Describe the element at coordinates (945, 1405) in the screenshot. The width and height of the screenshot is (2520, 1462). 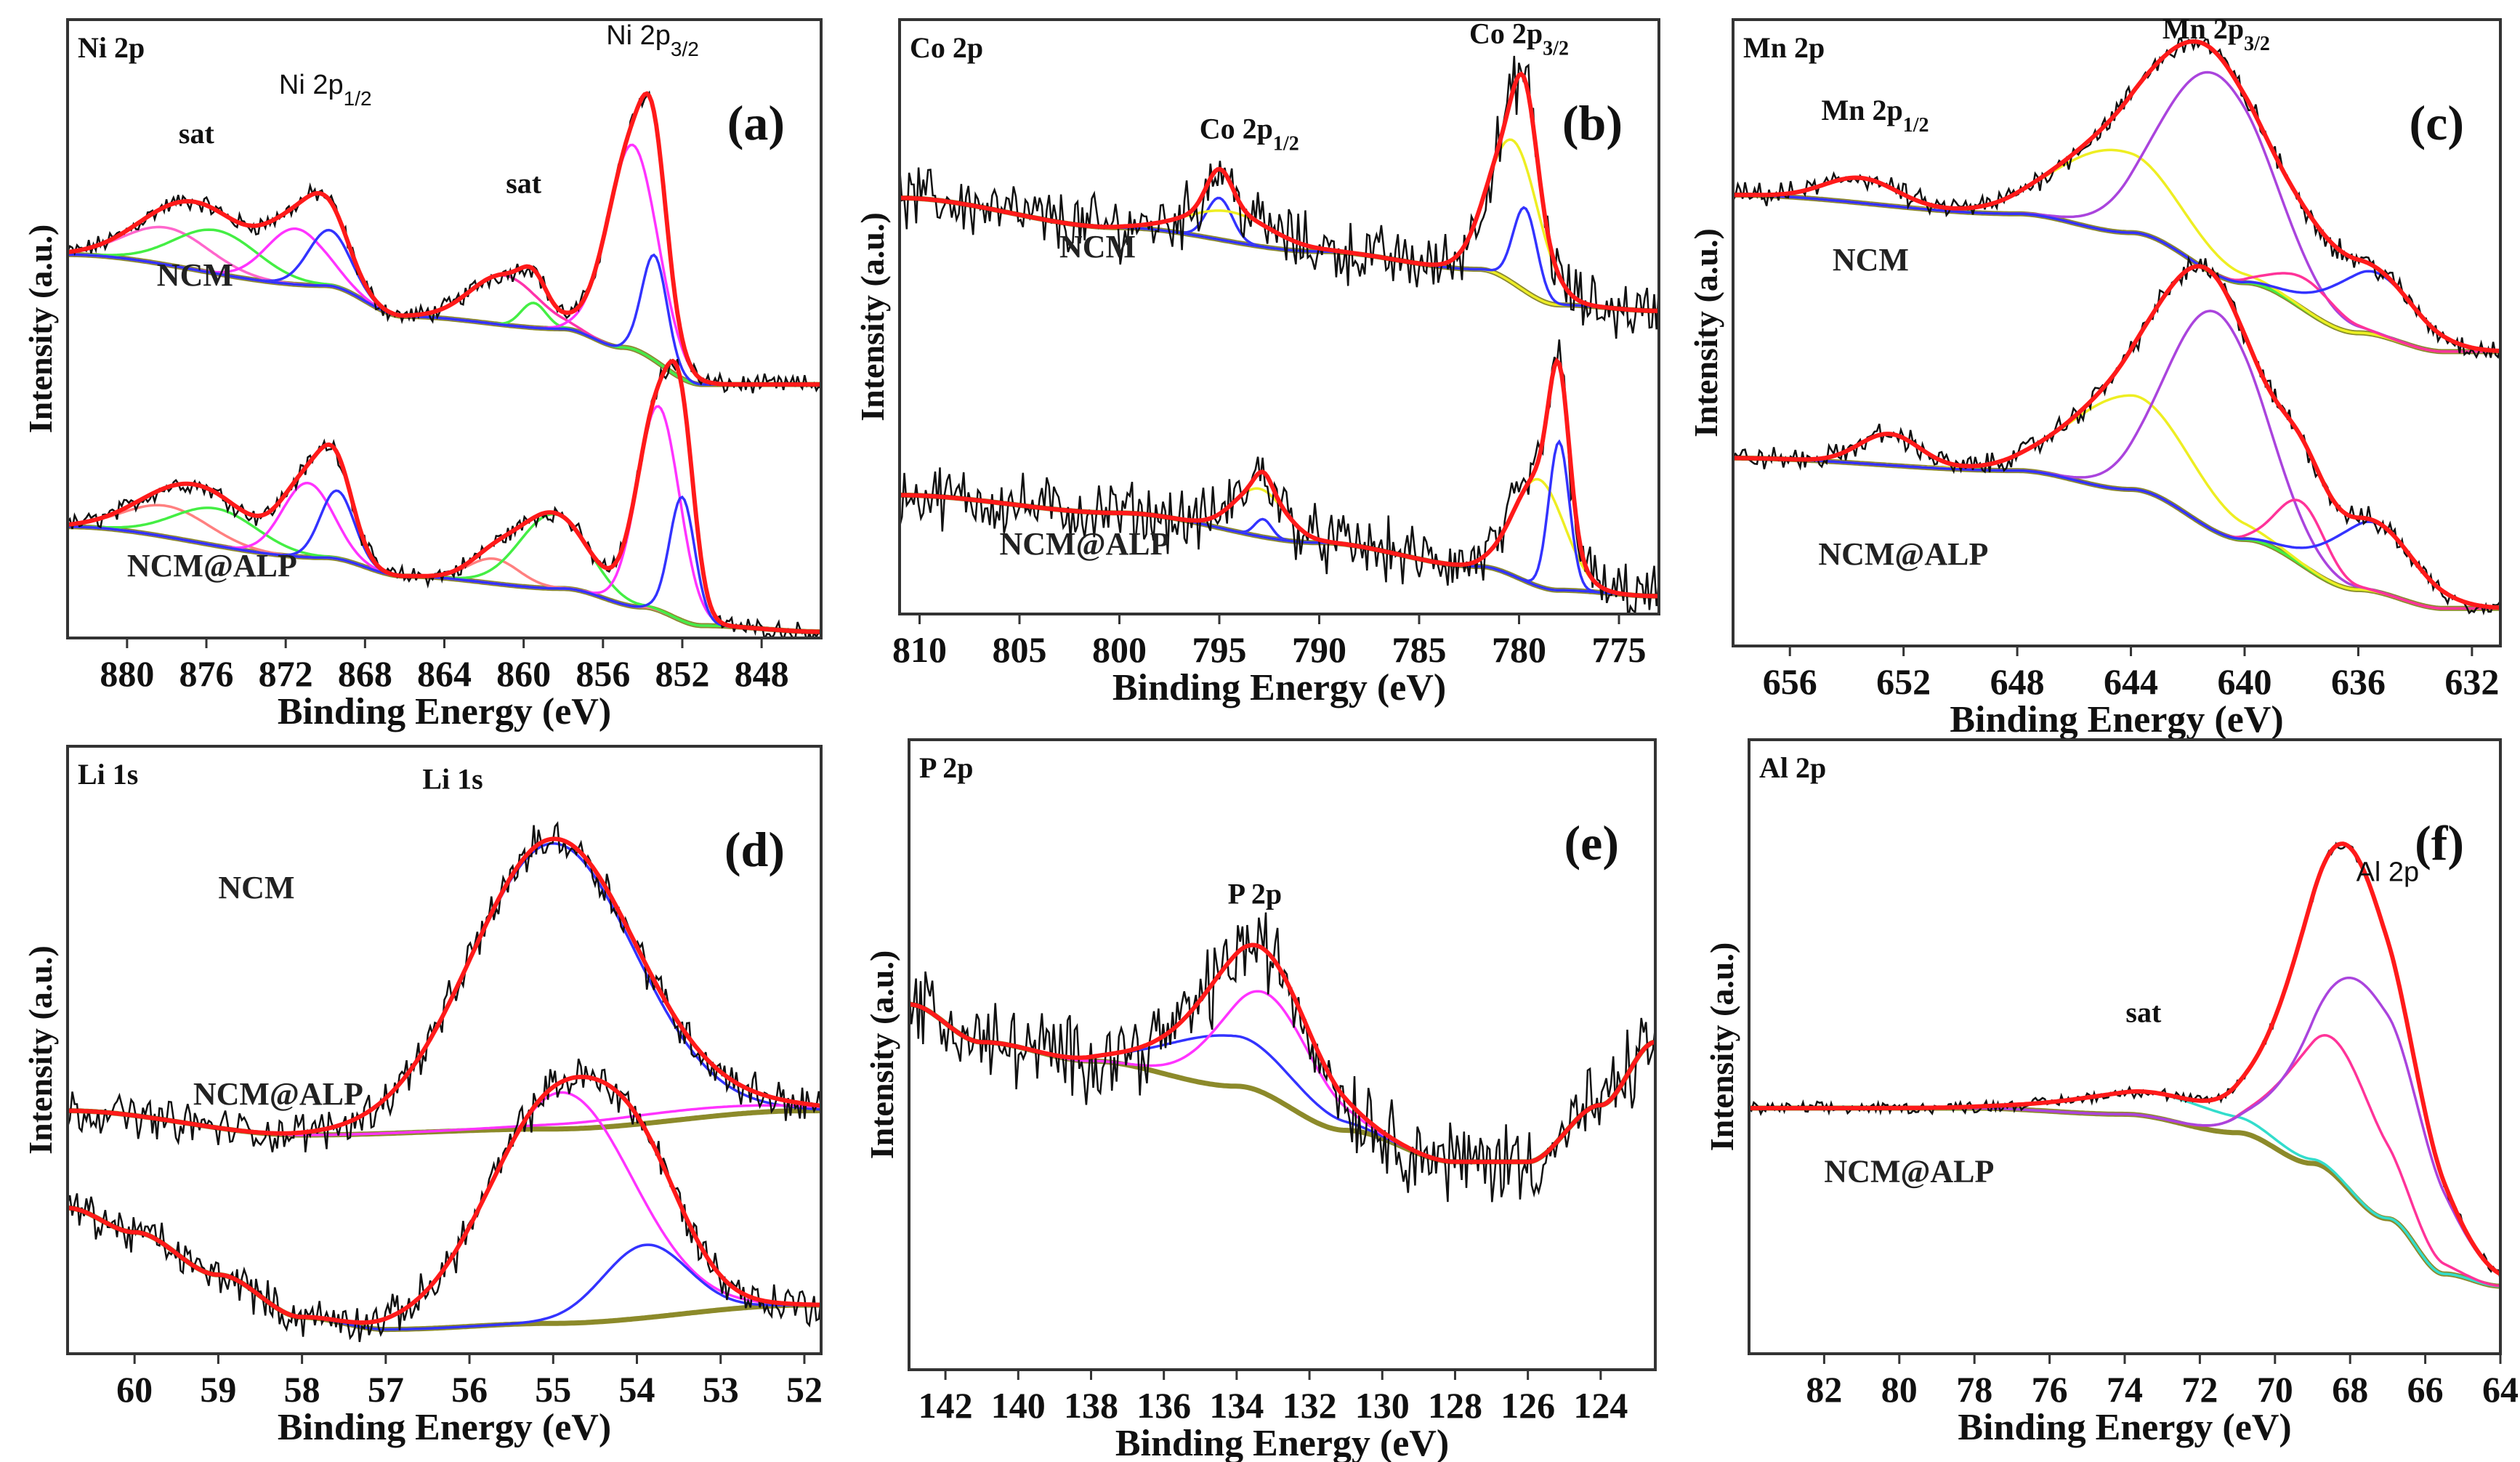
I see `x-tick-label: 142` at that location.